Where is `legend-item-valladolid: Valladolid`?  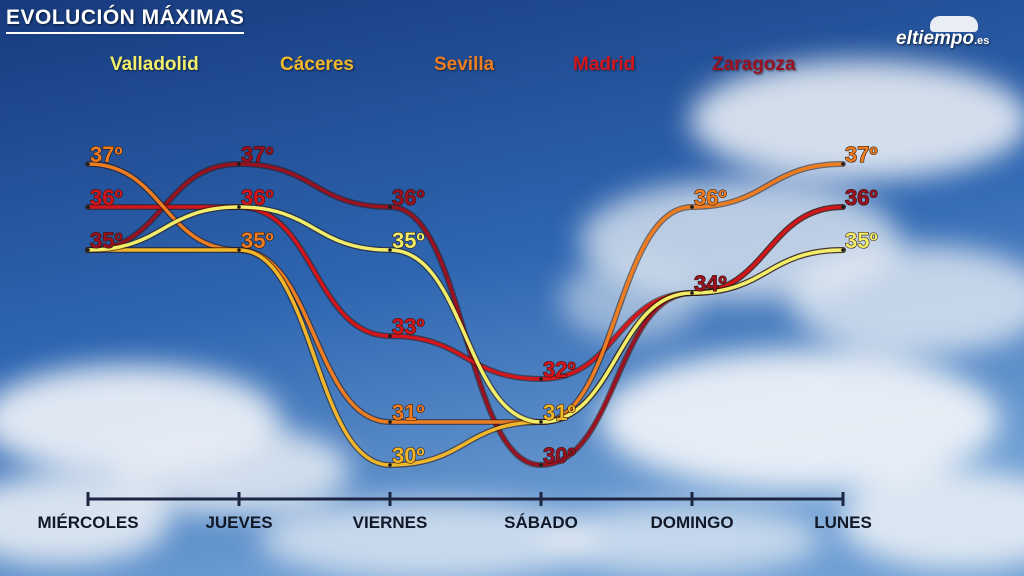 legend-item-valladolid: Valladolid is located at coordinates (154, 64).